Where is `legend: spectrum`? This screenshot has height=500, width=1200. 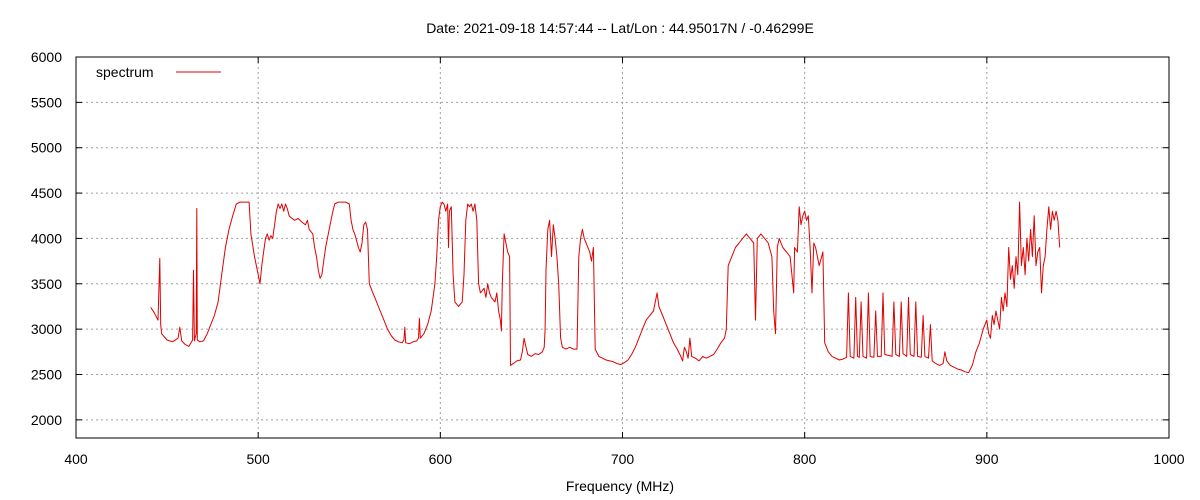 legend: spectrum is located at coordinates (158, 72).